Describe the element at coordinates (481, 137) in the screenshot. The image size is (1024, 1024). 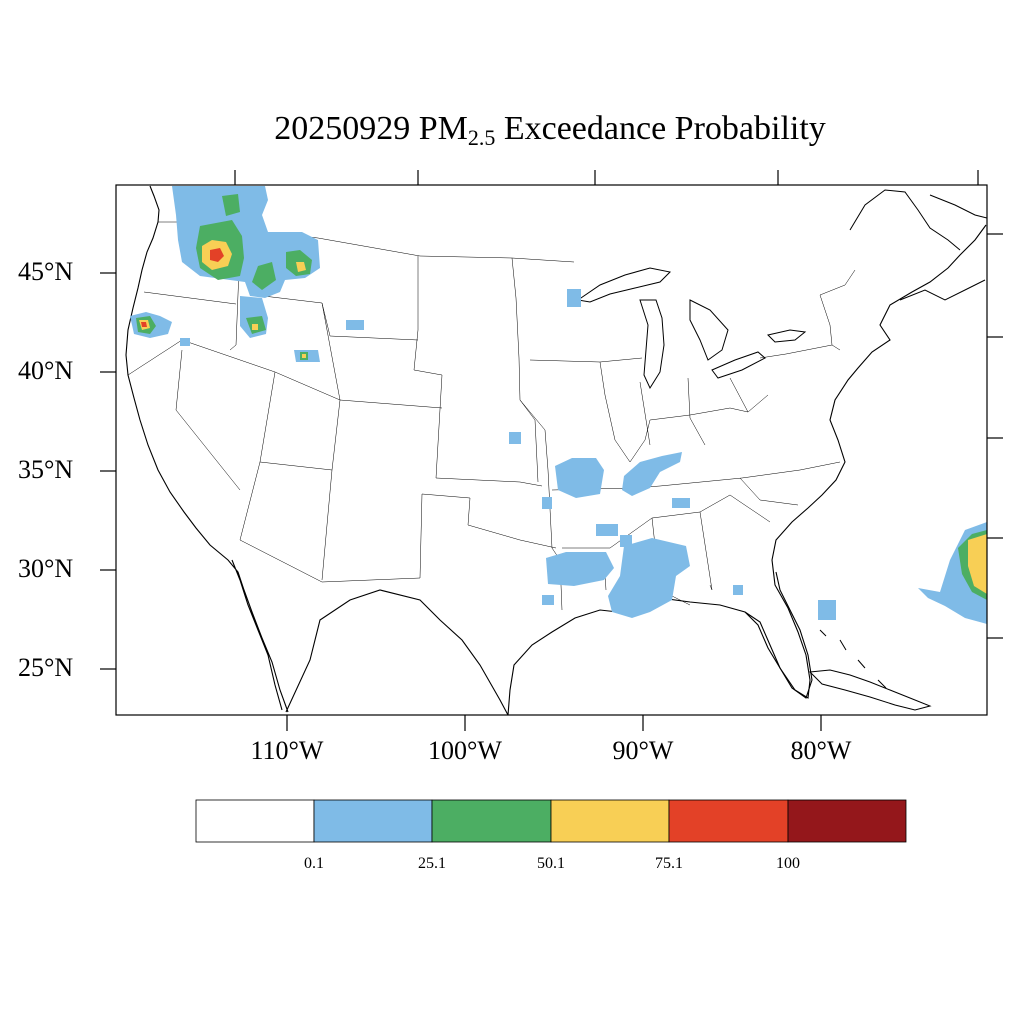
I see `title-subscript: 2.5` at that location.